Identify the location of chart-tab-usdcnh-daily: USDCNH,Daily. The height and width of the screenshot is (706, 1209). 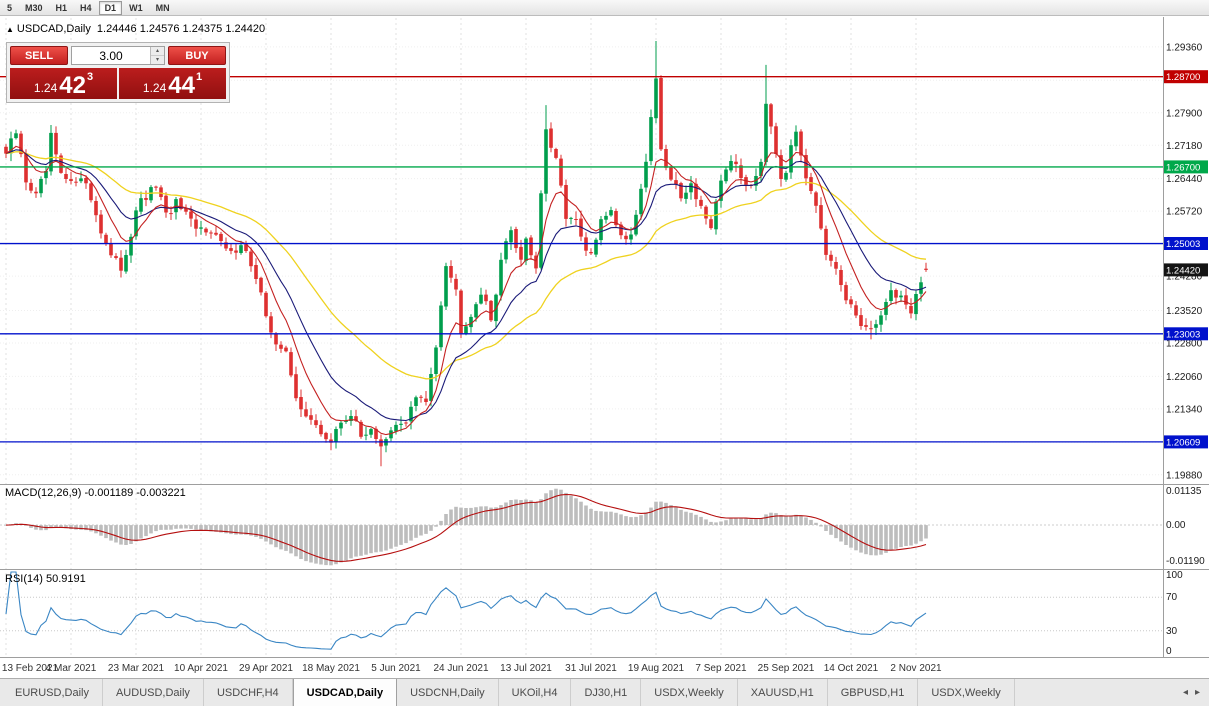
(448, 692).